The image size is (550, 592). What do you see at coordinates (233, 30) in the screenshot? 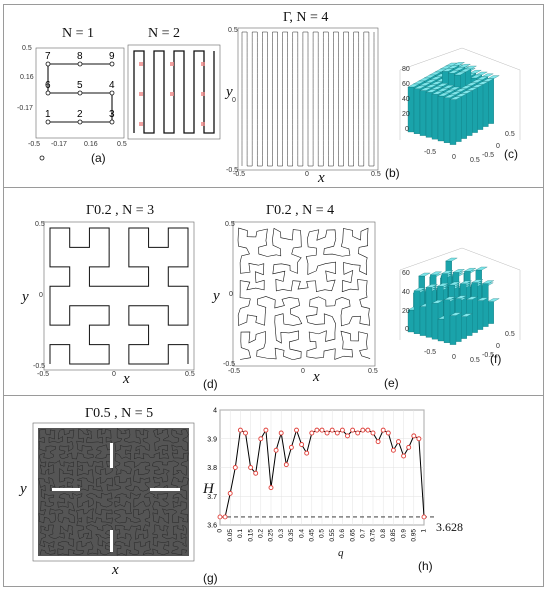
I see `panel-b-ytick-0: 0.5` at bounding box center [233, 30].